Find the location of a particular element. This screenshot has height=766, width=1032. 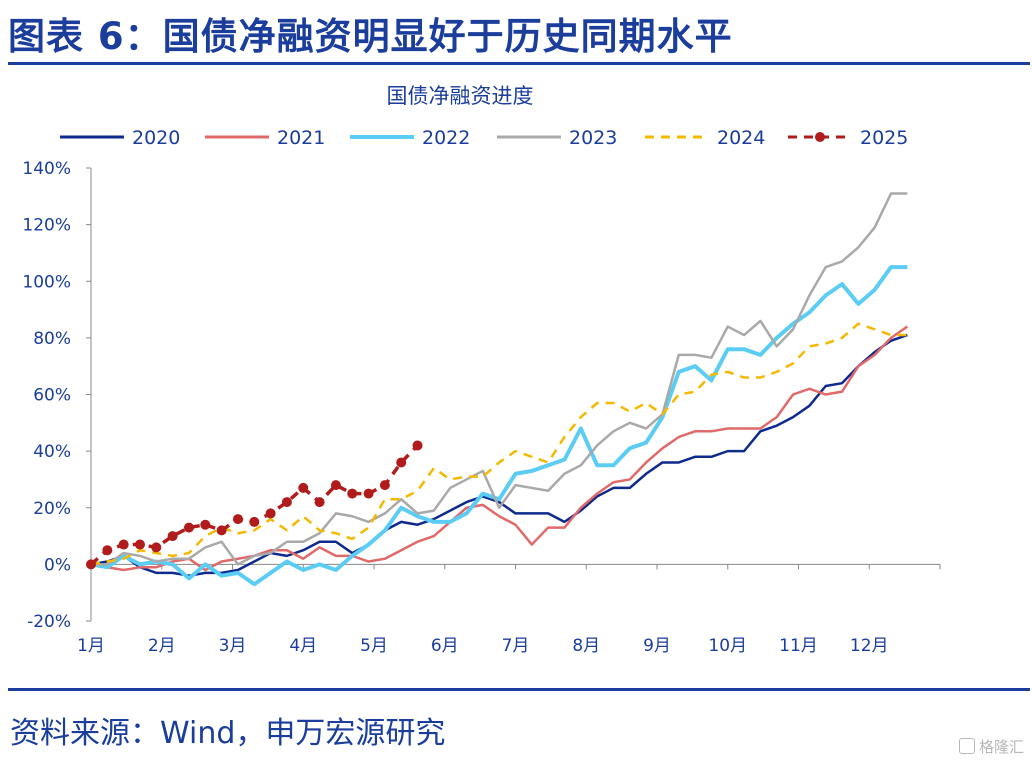

y-tick-label: 120% is located at coordinates (46, 226).